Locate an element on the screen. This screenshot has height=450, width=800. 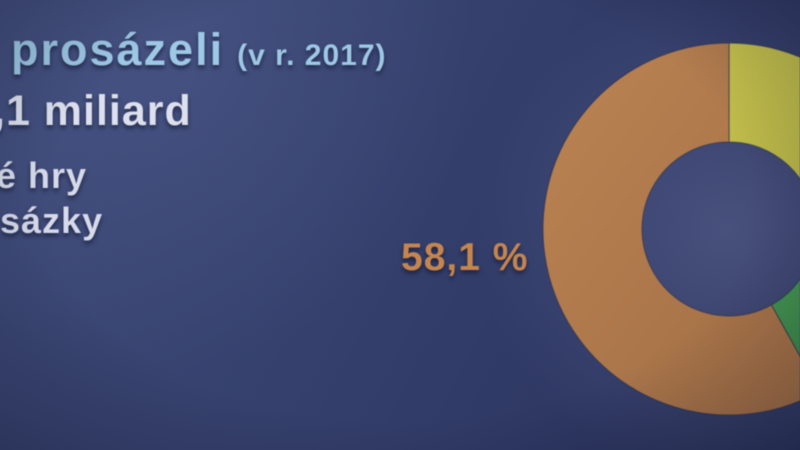
page-title: prosázeli (v r. 2017) is located at coordinates (199, 49).